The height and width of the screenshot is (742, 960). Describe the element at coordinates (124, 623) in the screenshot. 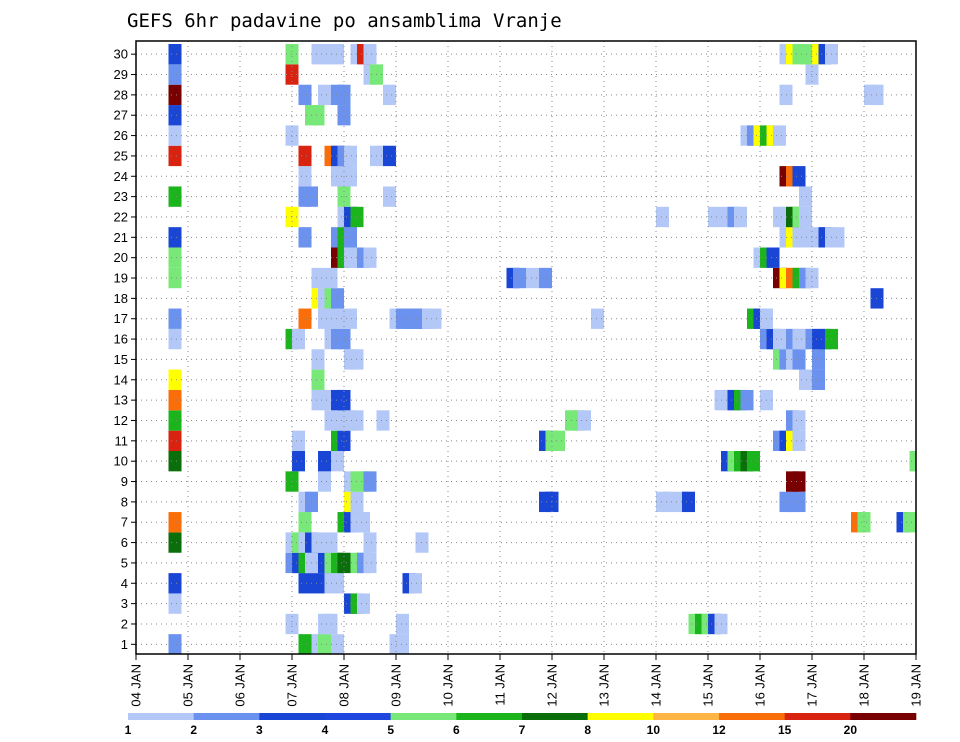

I see `y-tick-label: 2` at that location.